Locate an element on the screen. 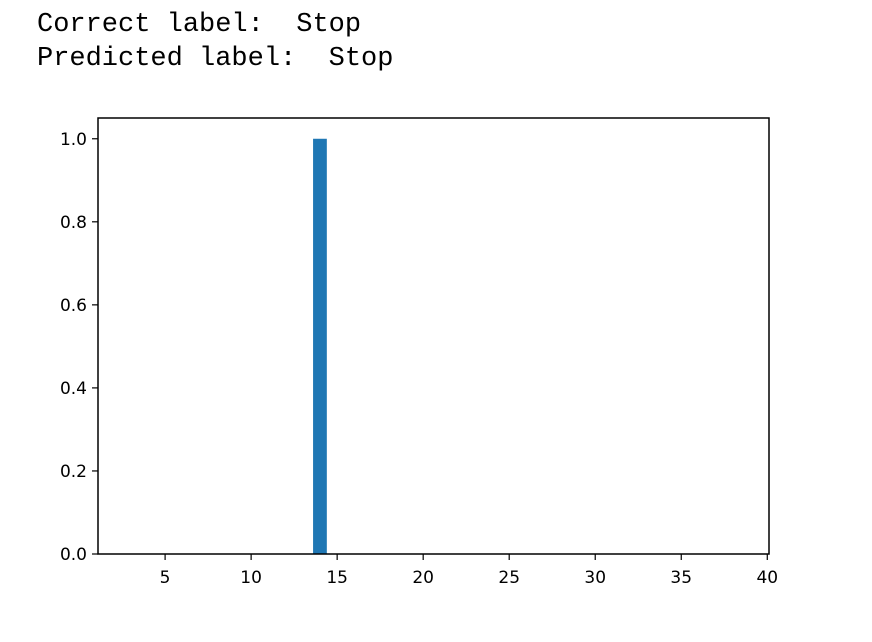 Image resolution: width=872 pixels, height=642 pixels. x-tick-label: 20 is located at coordinates (423, 578).